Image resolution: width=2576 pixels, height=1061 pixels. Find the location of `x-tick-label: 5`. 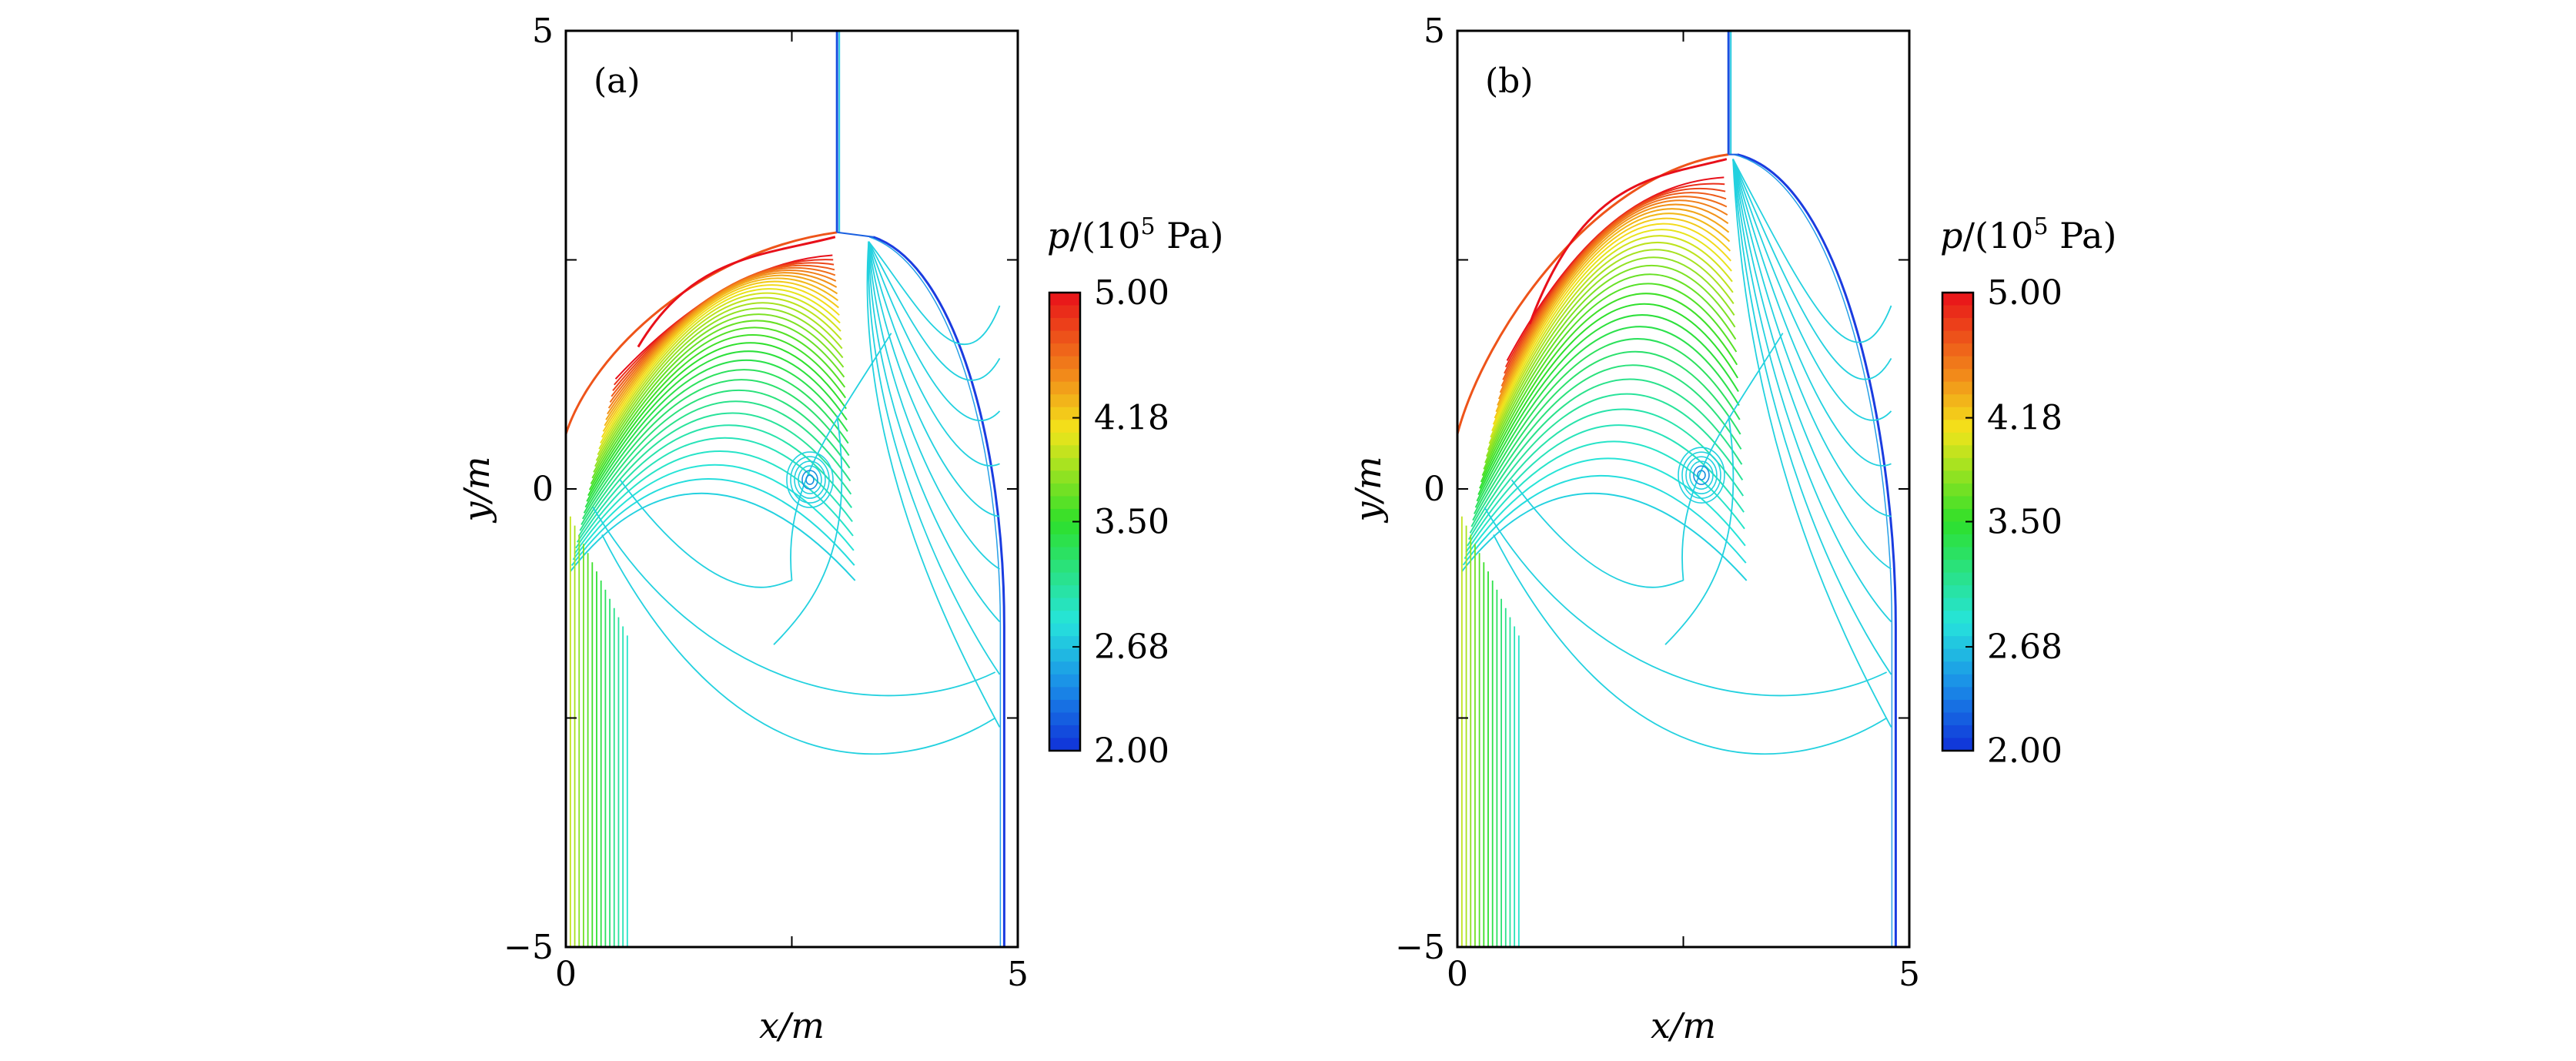

x-tick-label: 5 is located at coordinates (1018, 975).